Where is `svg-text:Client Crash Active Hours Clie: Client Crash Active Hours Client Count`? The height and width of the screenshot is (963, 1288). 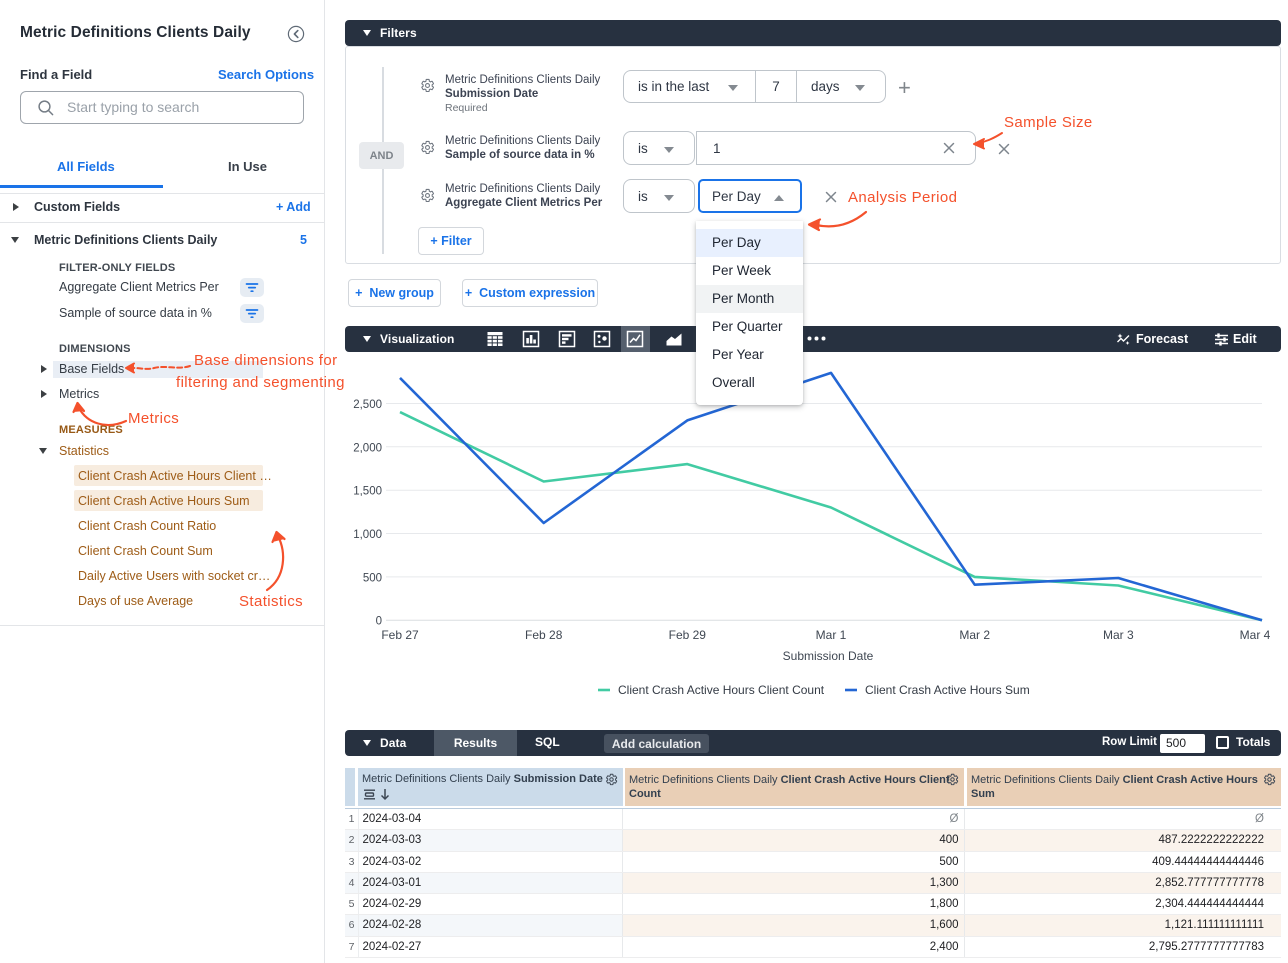
svg-text:Client Crash Active Hours Clie: Client Crash Active Hours Client Count is located at coordinates (721, 690).